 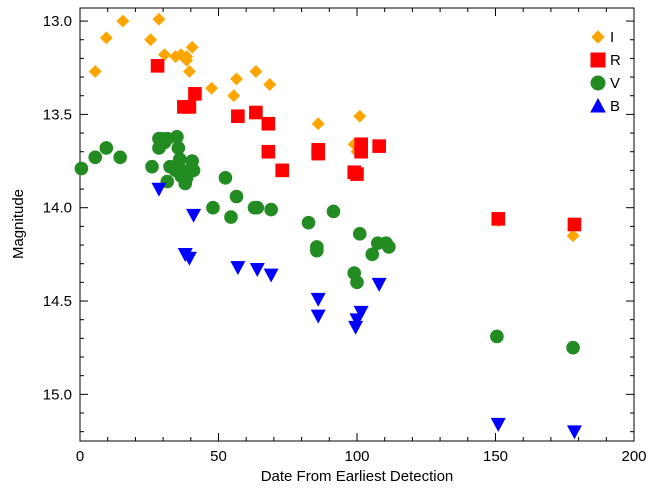 I want to click on legend-item-R: R, so click(x=605, y=60).